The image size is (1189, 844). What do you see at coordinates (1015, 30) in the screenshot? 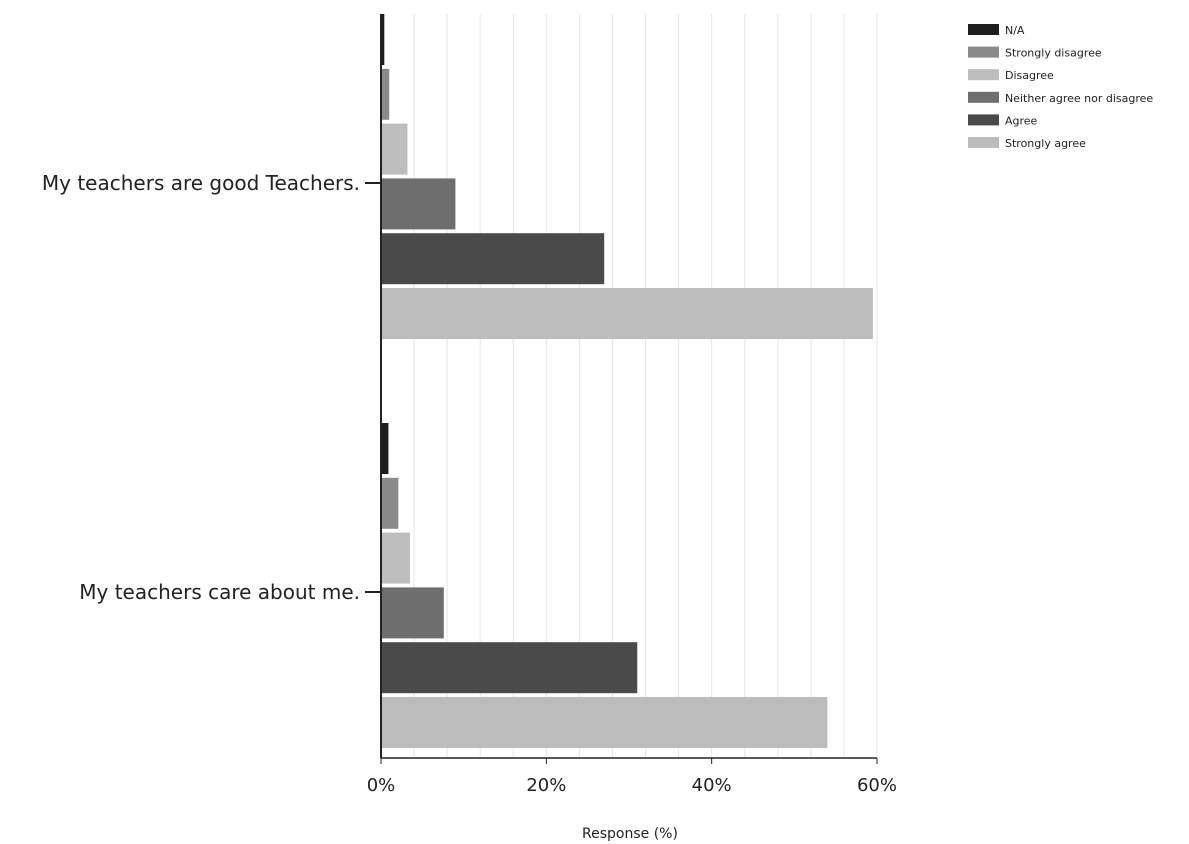
I see `legend-label: N/A` at bounding box center [1015, 30].